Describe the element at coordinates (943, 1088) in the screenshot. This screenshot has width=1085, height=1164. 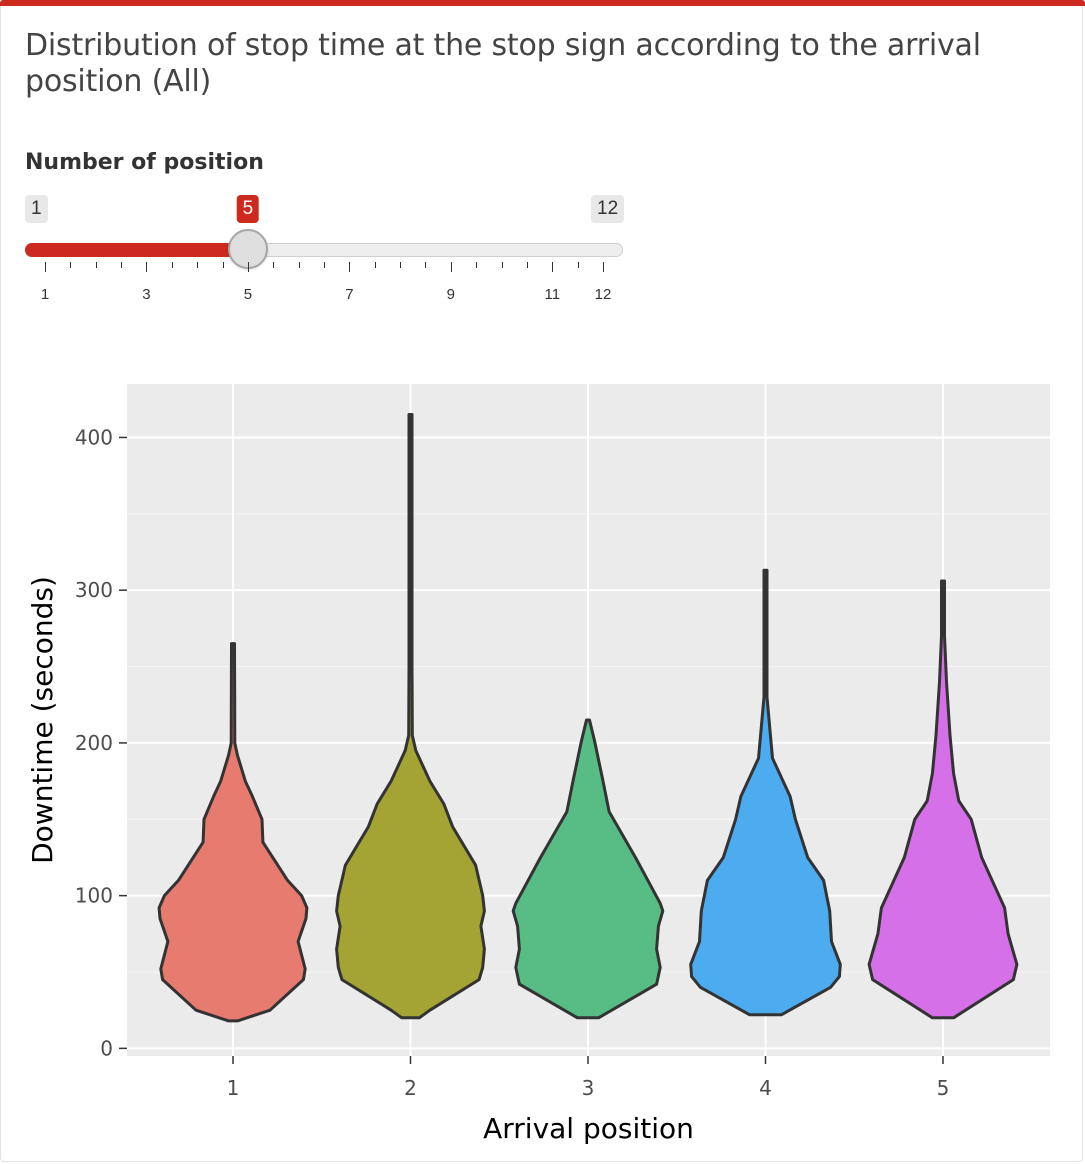
I see `x-tick-label: 5` at that location.